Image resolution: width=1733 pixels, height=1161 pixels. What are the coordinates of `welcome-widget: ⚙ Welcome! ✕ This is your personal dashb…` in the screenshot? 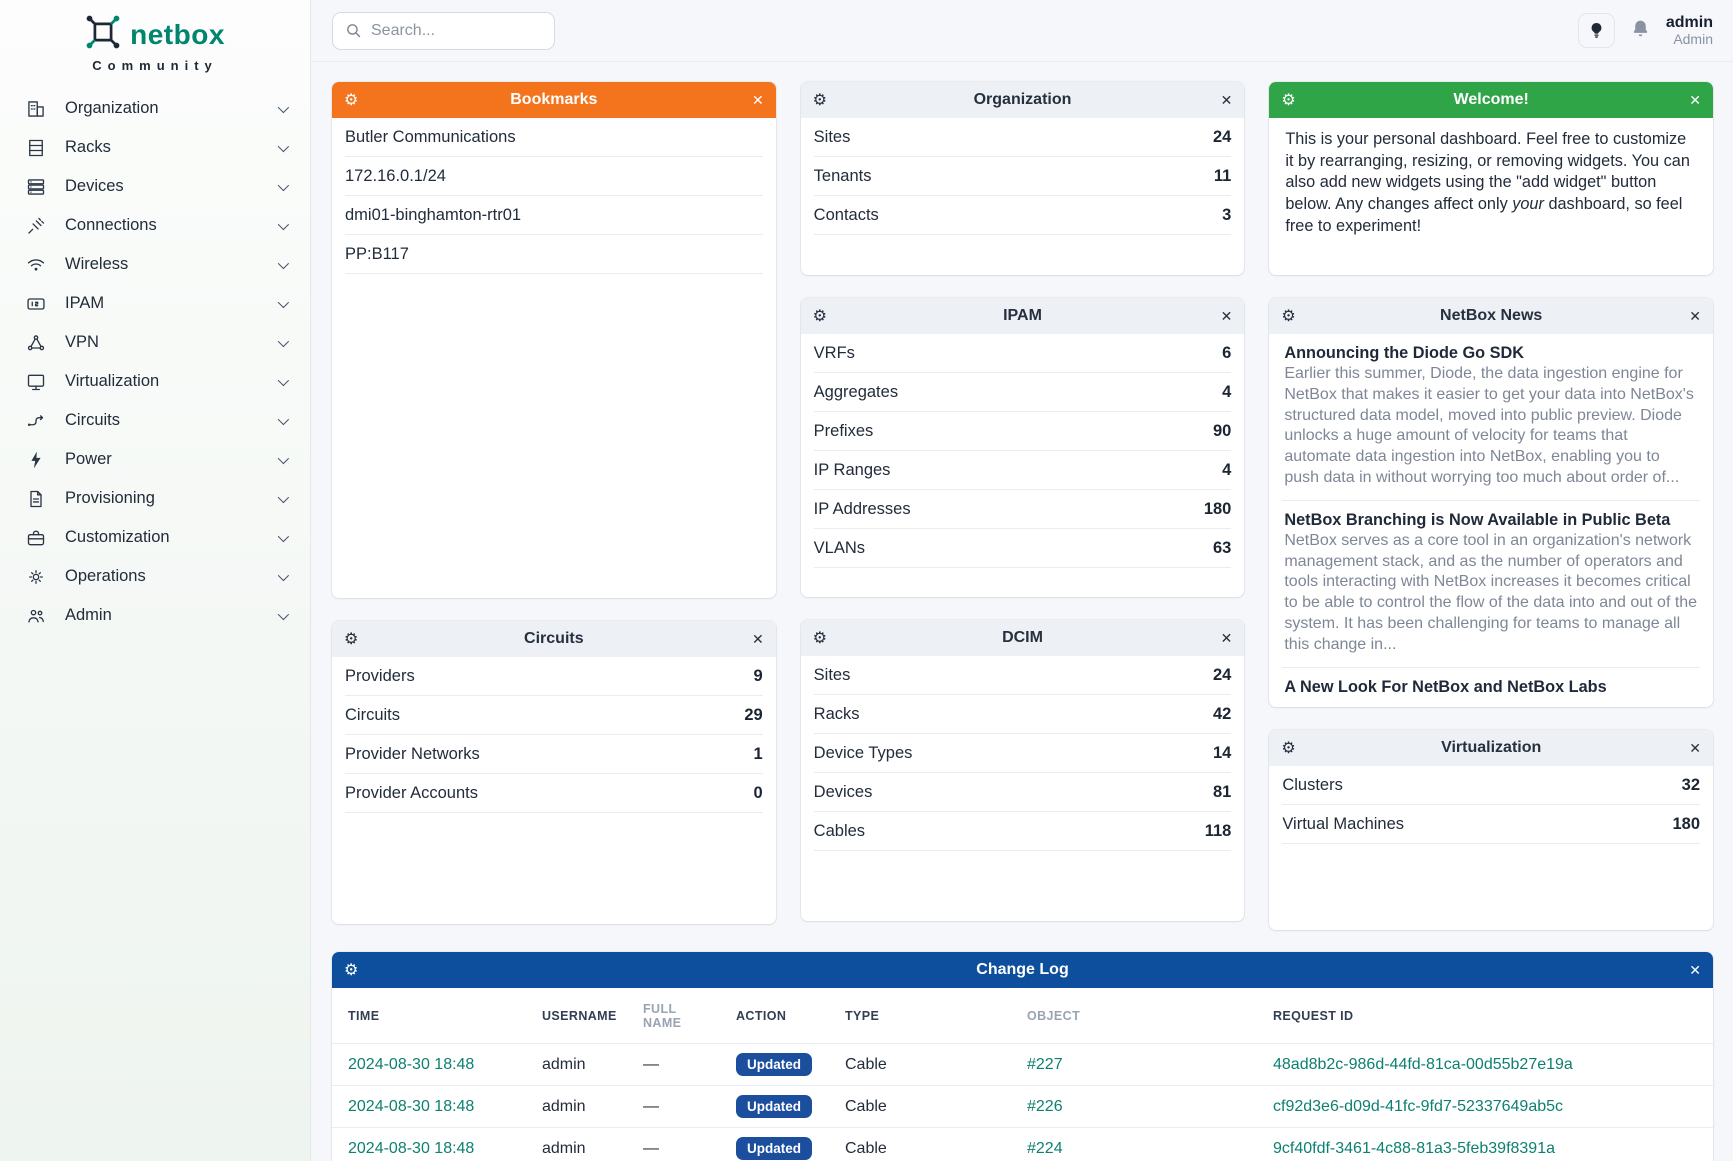 It's located at (1491, 178).